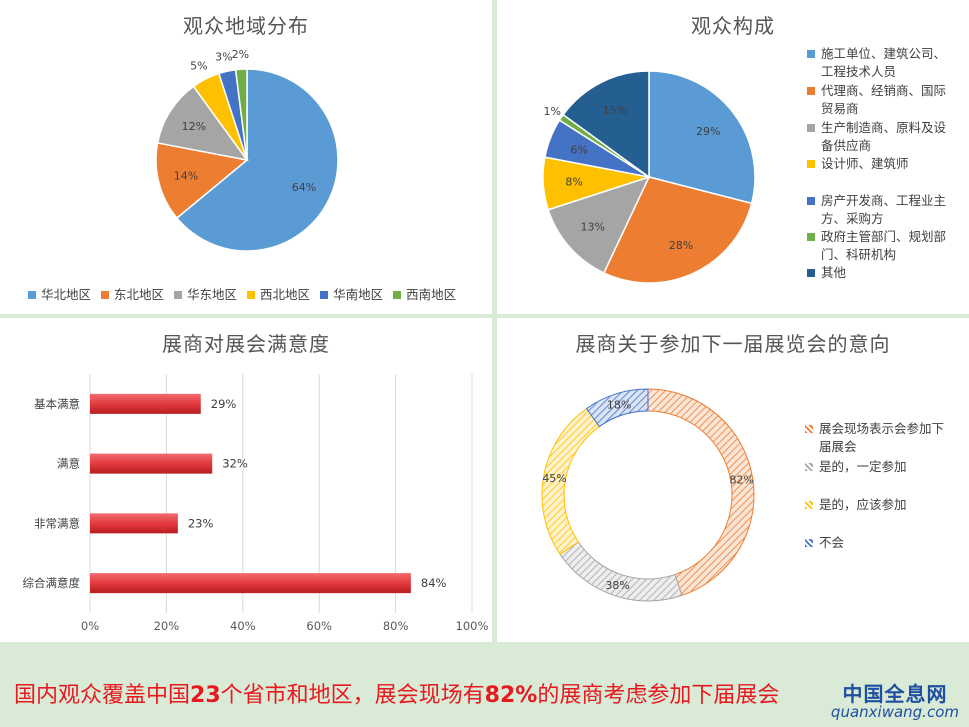 The image size is (969, 727). Describe the element at coordinates (66, 294) in the screenshot. I see `legend-label: 华北地区` at that location.